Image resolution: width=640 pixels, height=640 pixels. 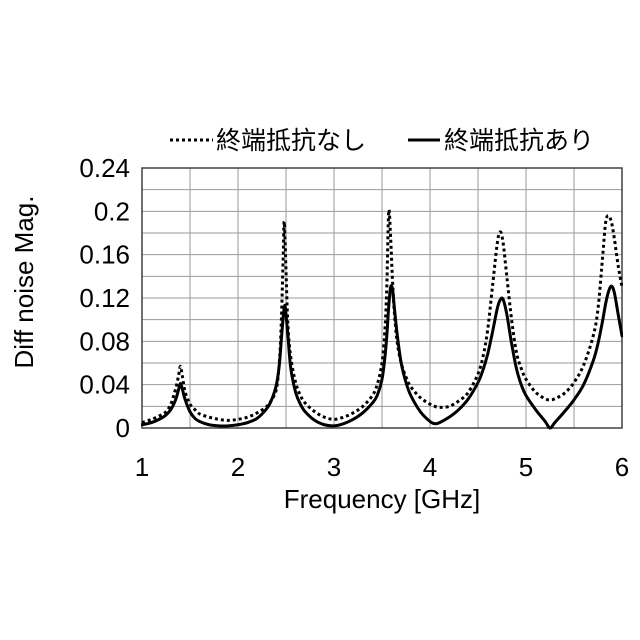 What do you see at coordinates (519, 141) in the screenshot?
I see `legend-label-with-termination: 終端抵抗あり` at bounding box center [519, 141].